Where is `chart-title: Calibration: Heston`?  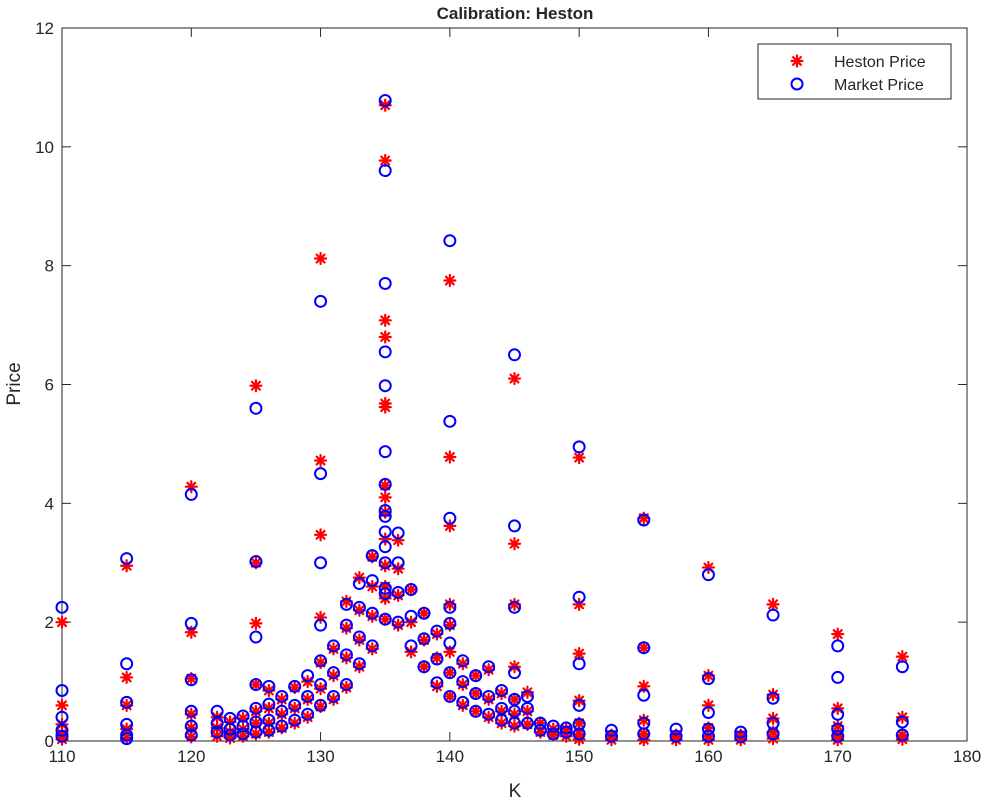
chart-title: Calibration: Heston is located at coordinates (515, 13).